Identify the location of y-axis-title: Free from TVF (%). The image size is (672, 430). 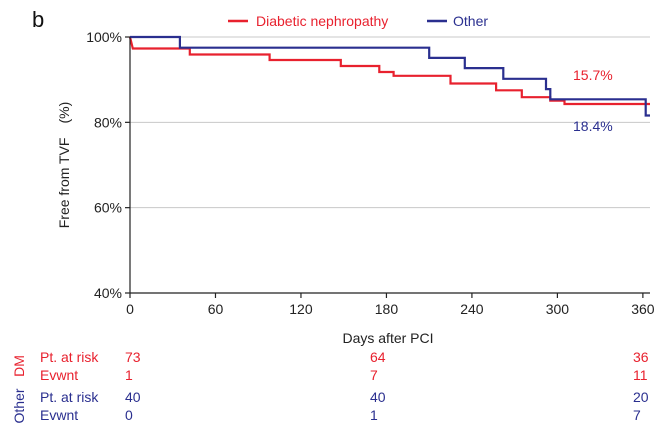
(64, 165).